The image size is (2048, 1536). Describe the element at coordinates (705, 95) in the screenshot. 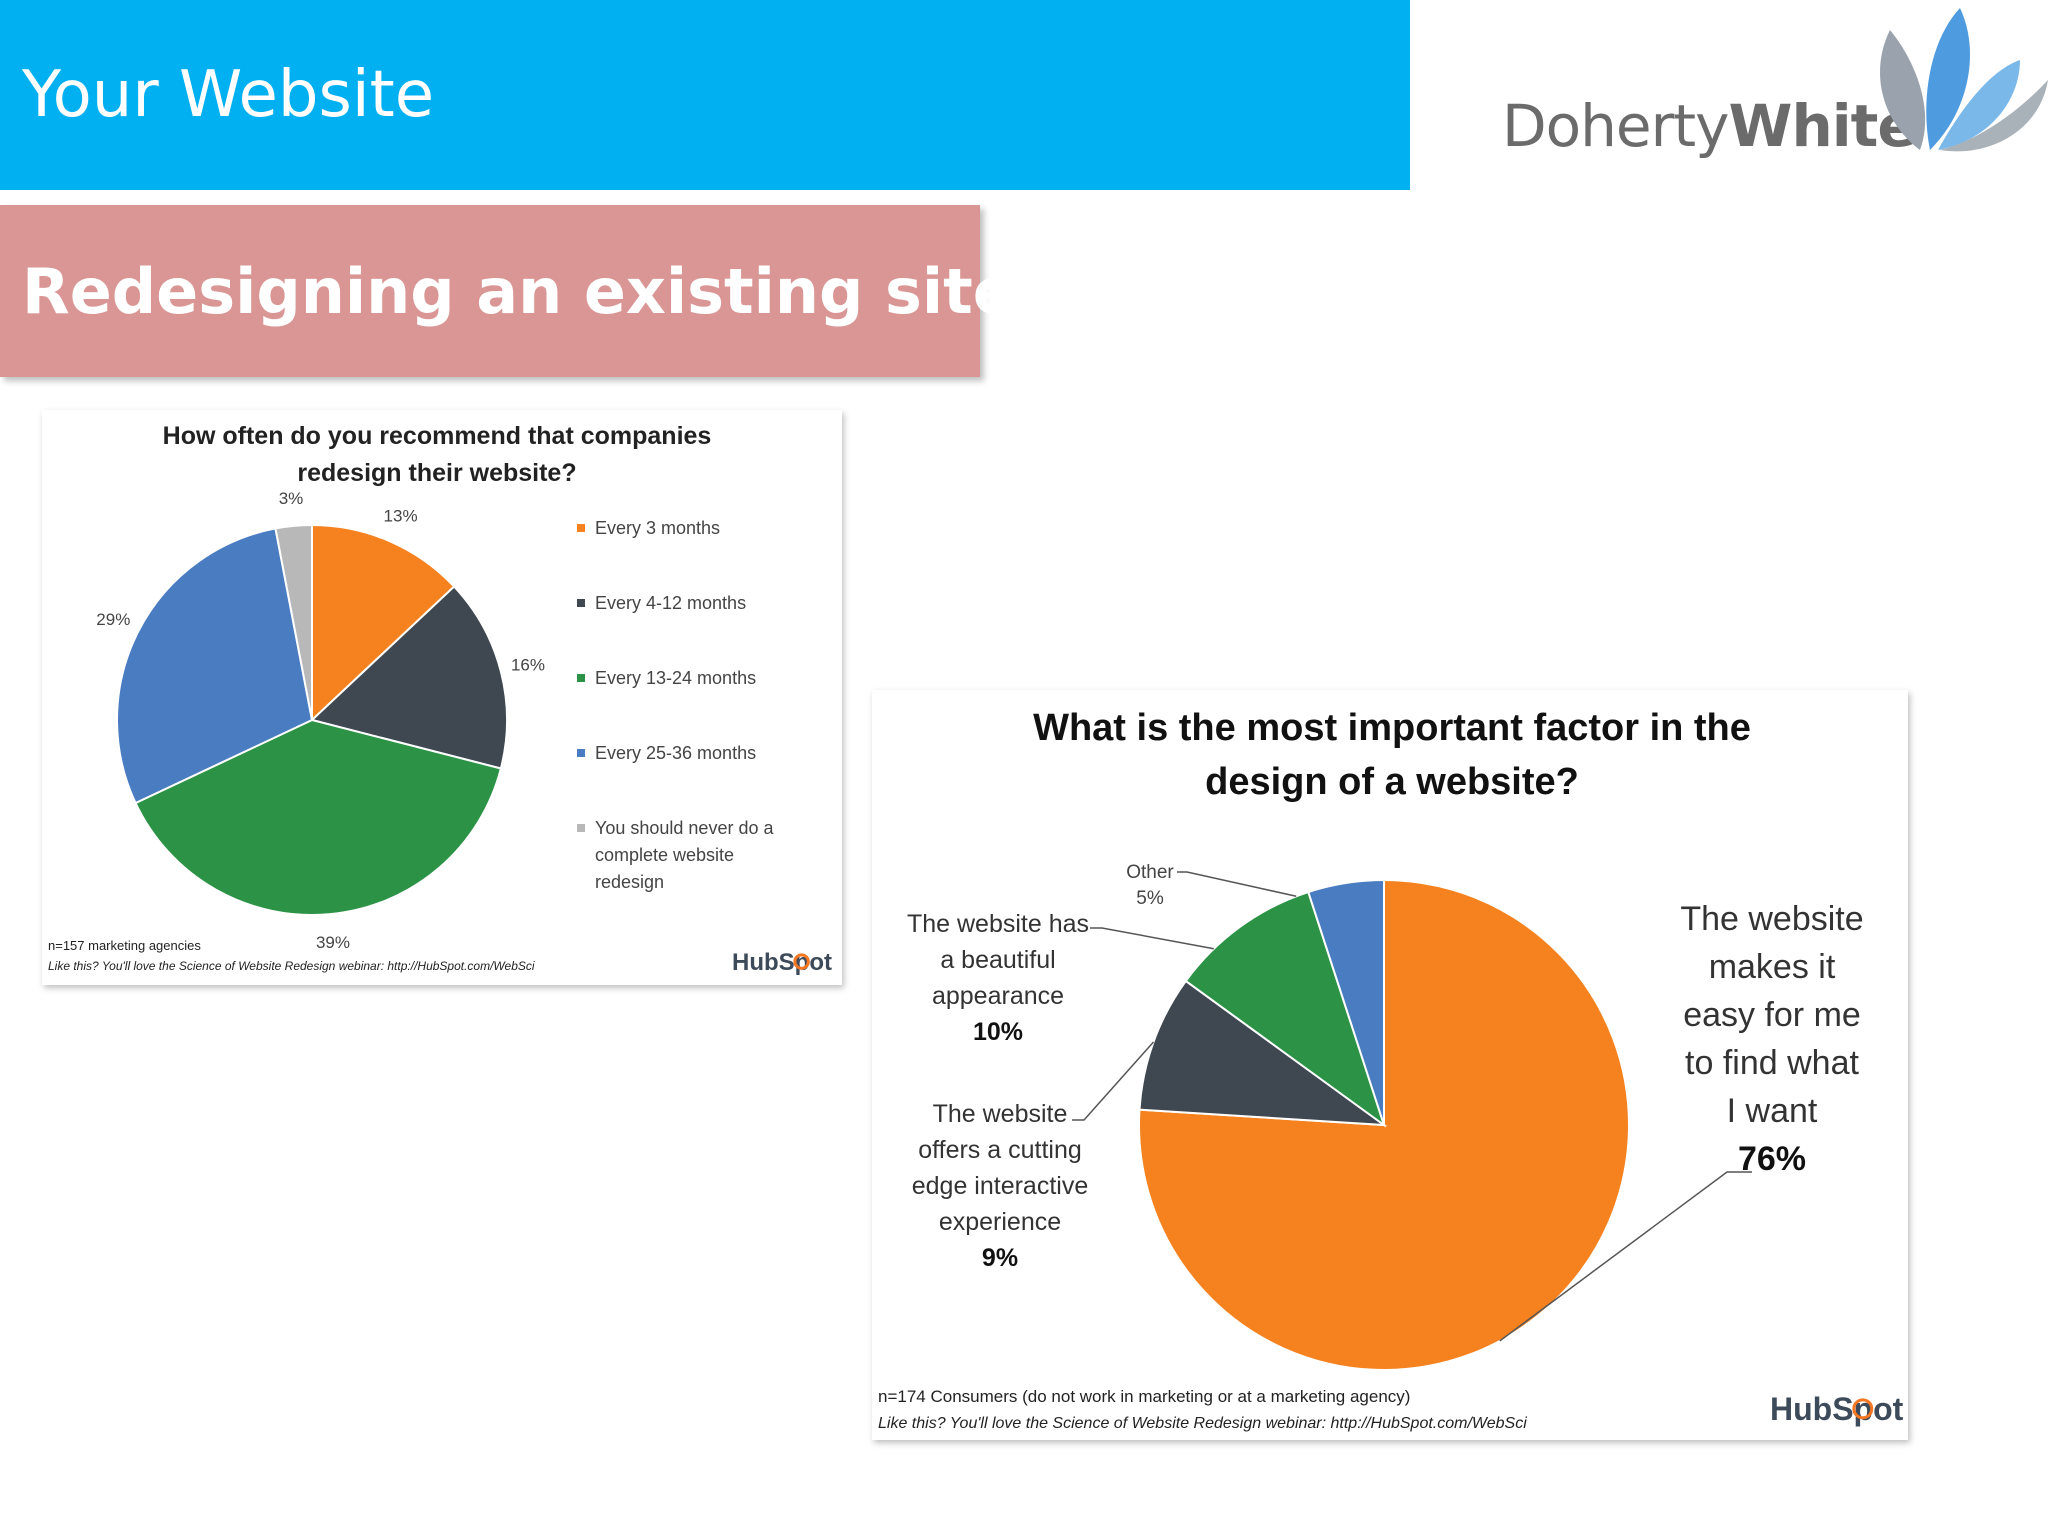

I see `header-bar: Your Website` at that location.